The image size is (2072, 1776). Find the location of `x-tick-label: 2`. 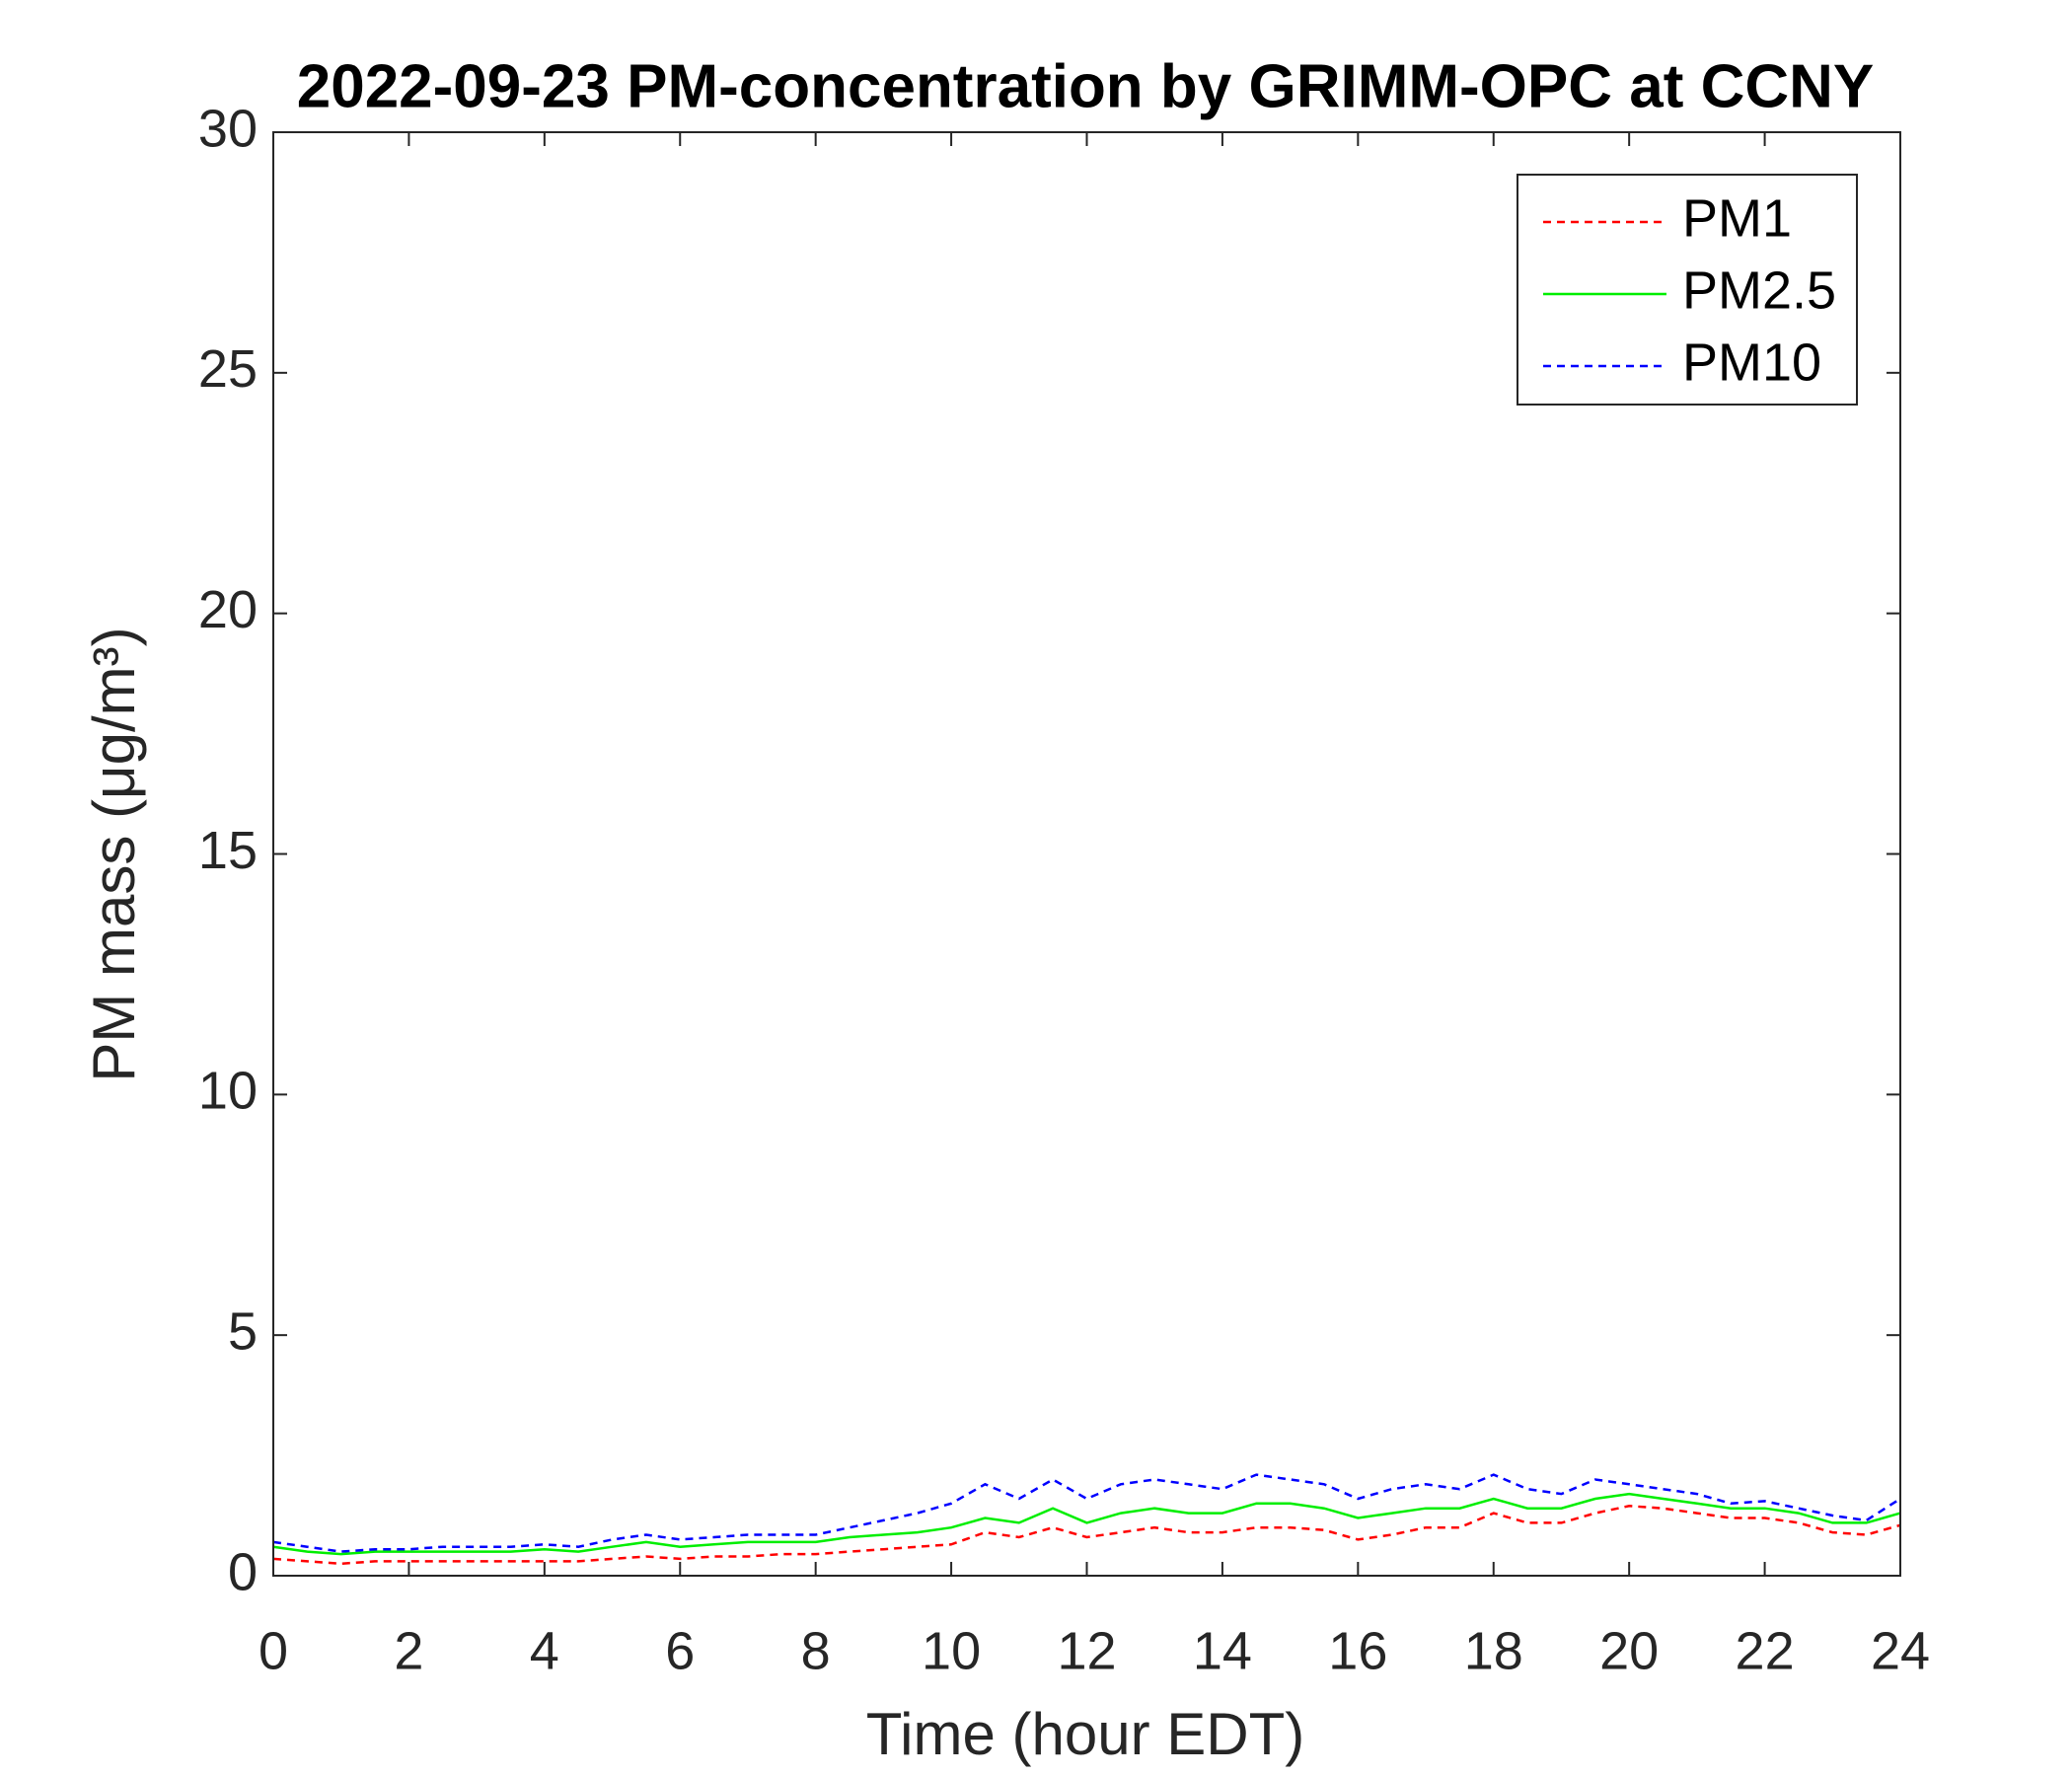

x-tick-label: 2 is located at coordinates (409, 1651).